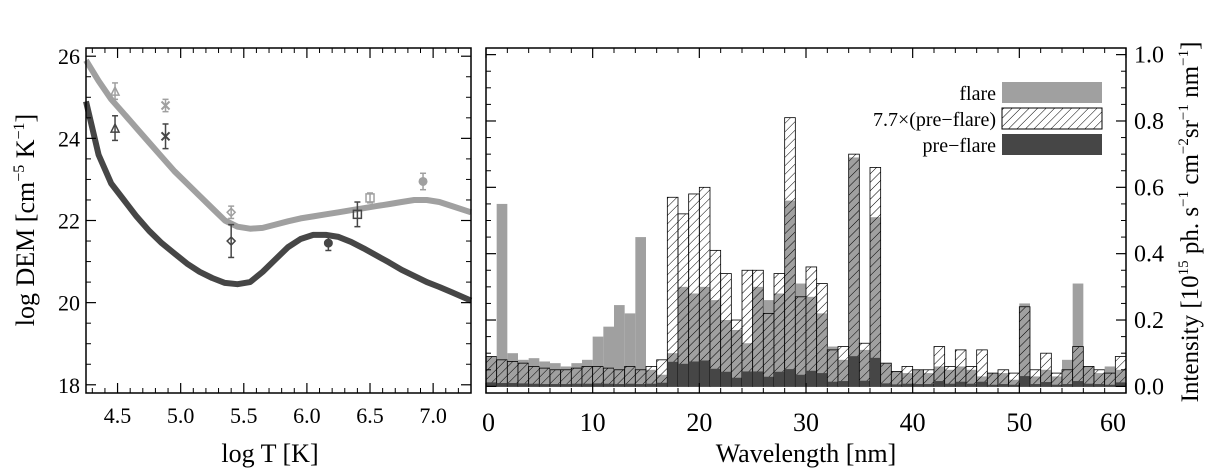 The height and width of the screenshot is (472, 1215). What do you see at coordinates (231, 212) in the screenshot?
I see `flare-diamond-marker` at bounding box center [231, 212].